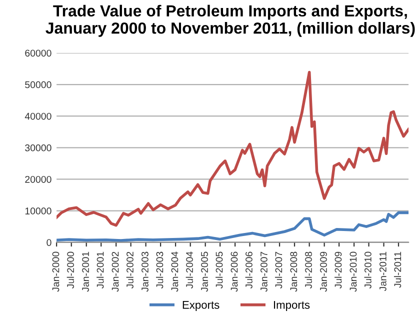 The image size is (419, 321). I want to click on x-tick-label: Jul-2009, so click(338, 270).